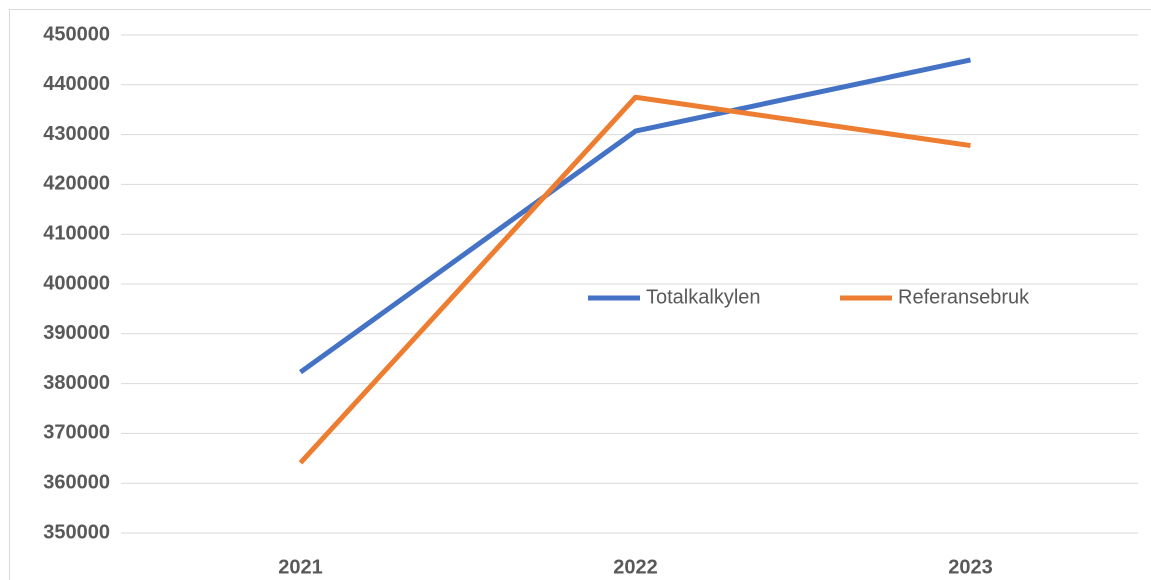  Describe the element at coordinates (76, 84) in the screenshot. I see `y-tick-label: 440000` at that location.